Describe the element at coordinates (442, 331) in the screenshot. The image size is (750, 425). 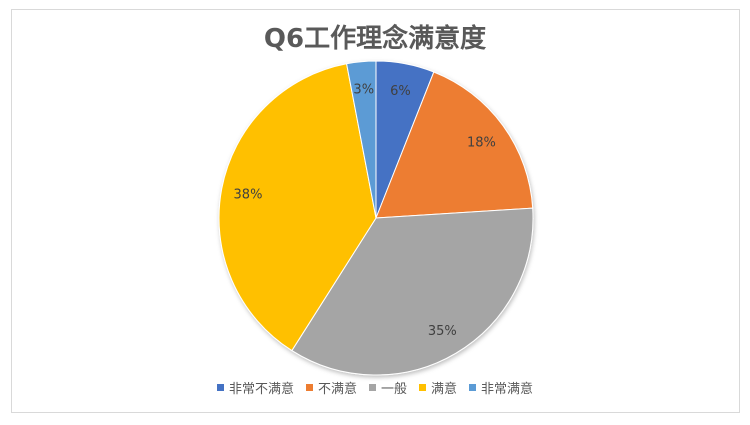
I see `data-label-3: 35%` at that location.